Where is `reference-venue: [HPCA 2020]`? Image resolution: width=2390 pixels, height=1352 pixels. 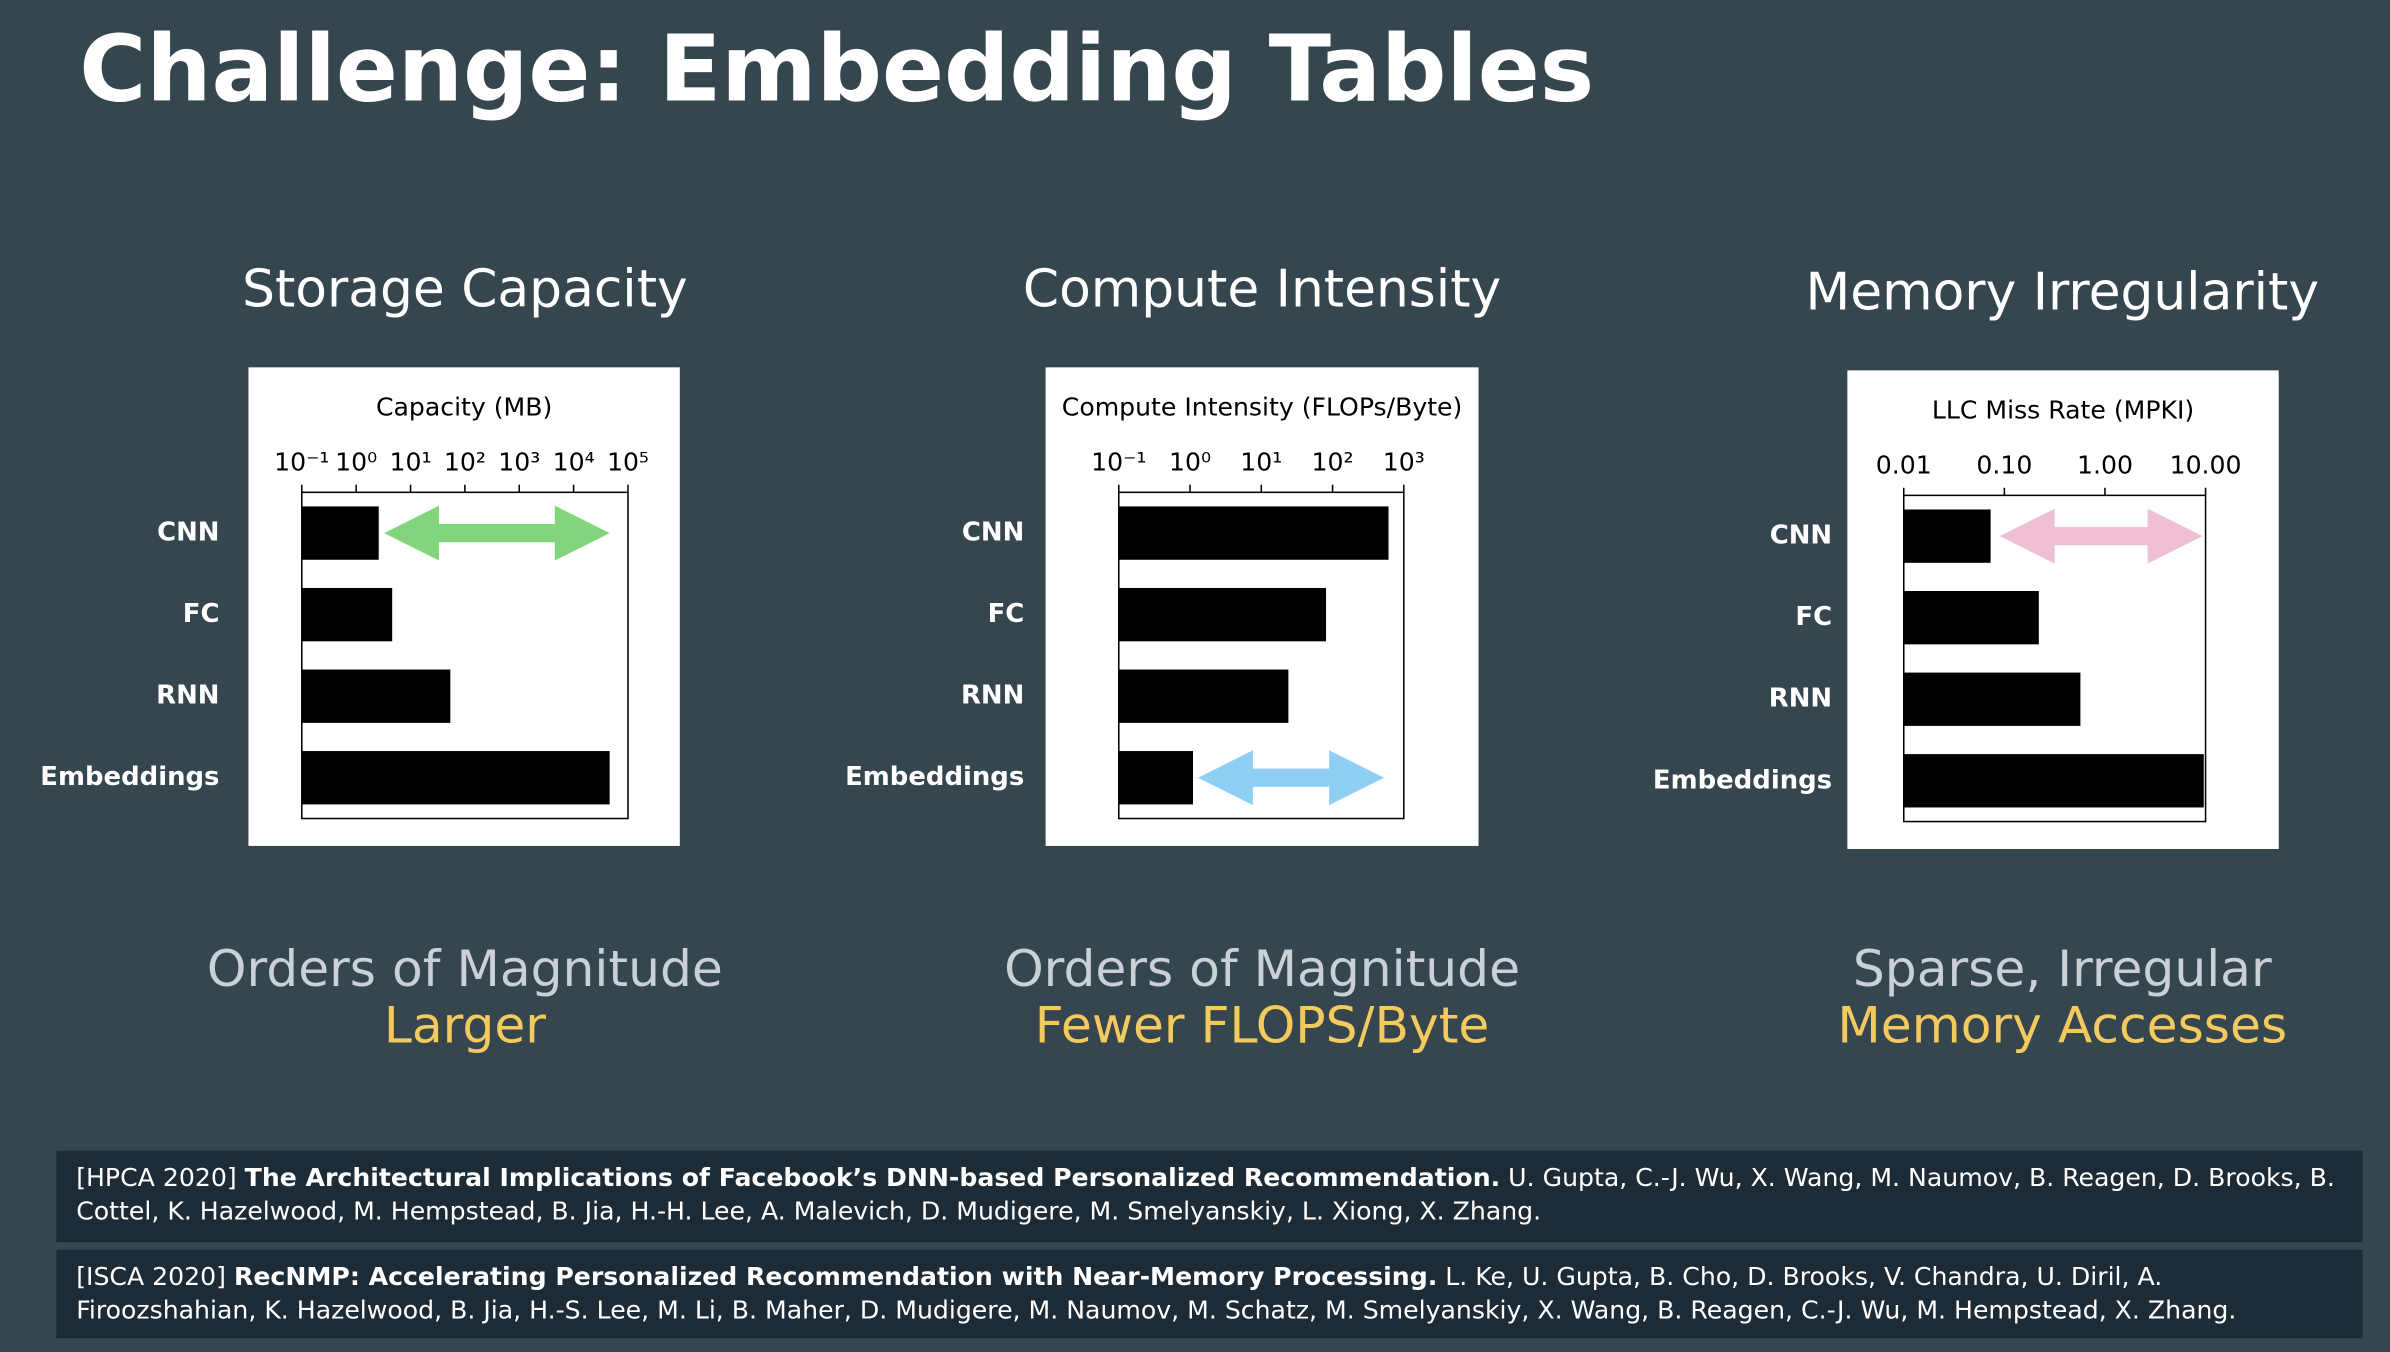
reference-venue: [HPCA 2020] is located at coordinates (156, 1177).